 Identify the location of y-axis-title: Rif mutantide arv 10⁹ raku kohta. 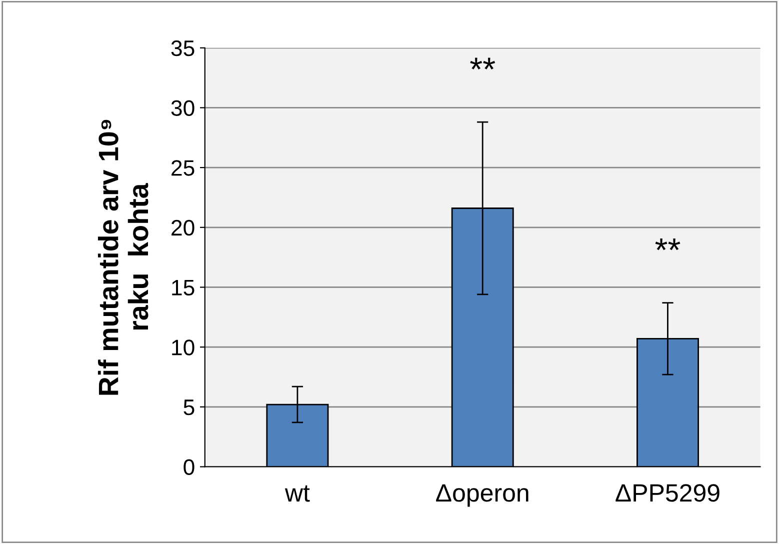
(123, 257).